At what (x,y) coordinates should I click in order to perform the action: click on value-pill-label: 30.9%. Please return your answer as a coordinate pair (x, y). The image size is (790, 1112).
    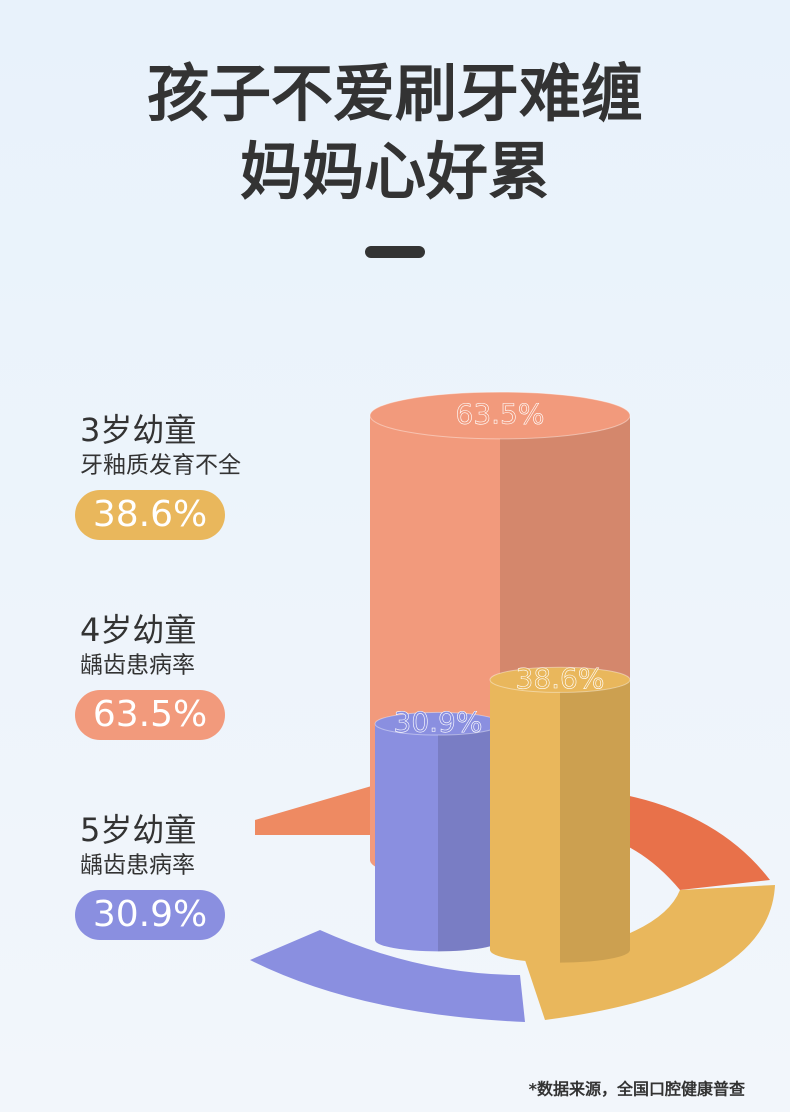
    Looking at the image, I should click on (150, 914).